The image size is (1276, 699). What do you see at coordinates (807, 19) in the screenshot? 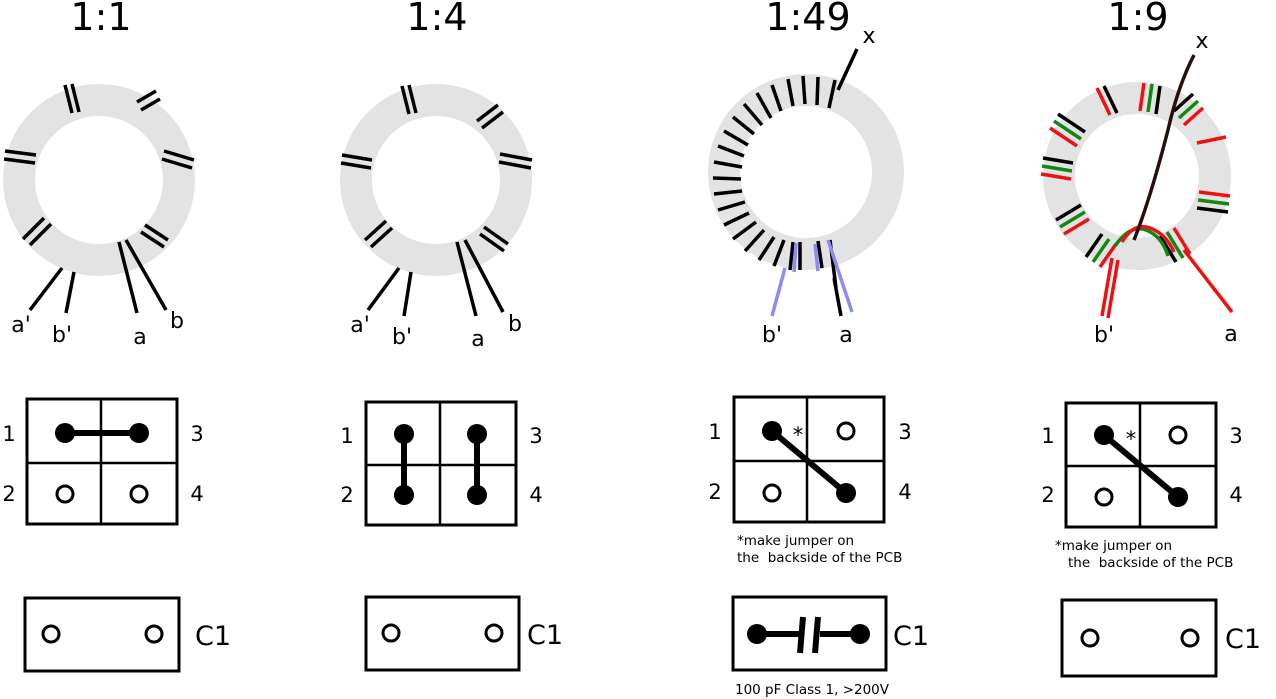
I see `ratio-title: 1:49` at bounding box center [807, 19].